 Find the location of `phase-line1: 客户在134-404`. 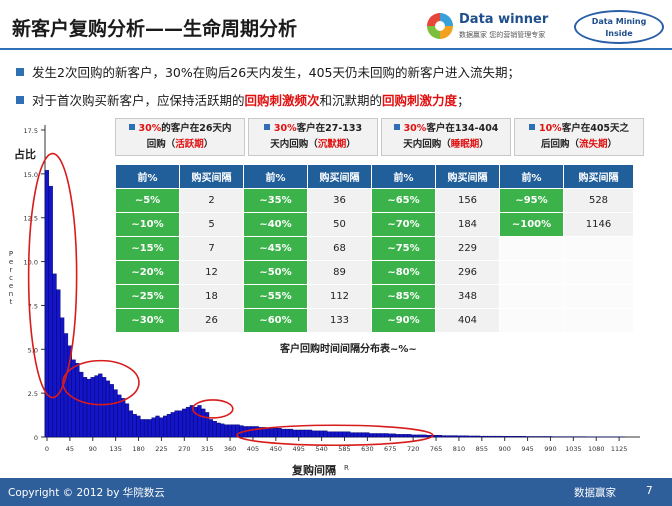

phase-line1: 客户在134-404 is located at coordinates (462, 128).